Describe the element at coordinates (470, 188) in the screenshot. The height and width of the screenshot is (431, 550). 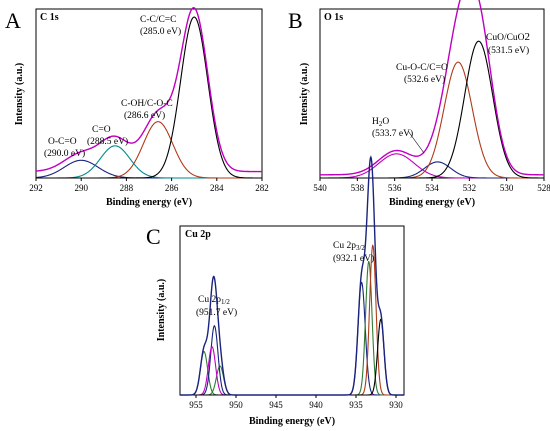
I see `panel-b-x-tick-label-532: 532` at that location.